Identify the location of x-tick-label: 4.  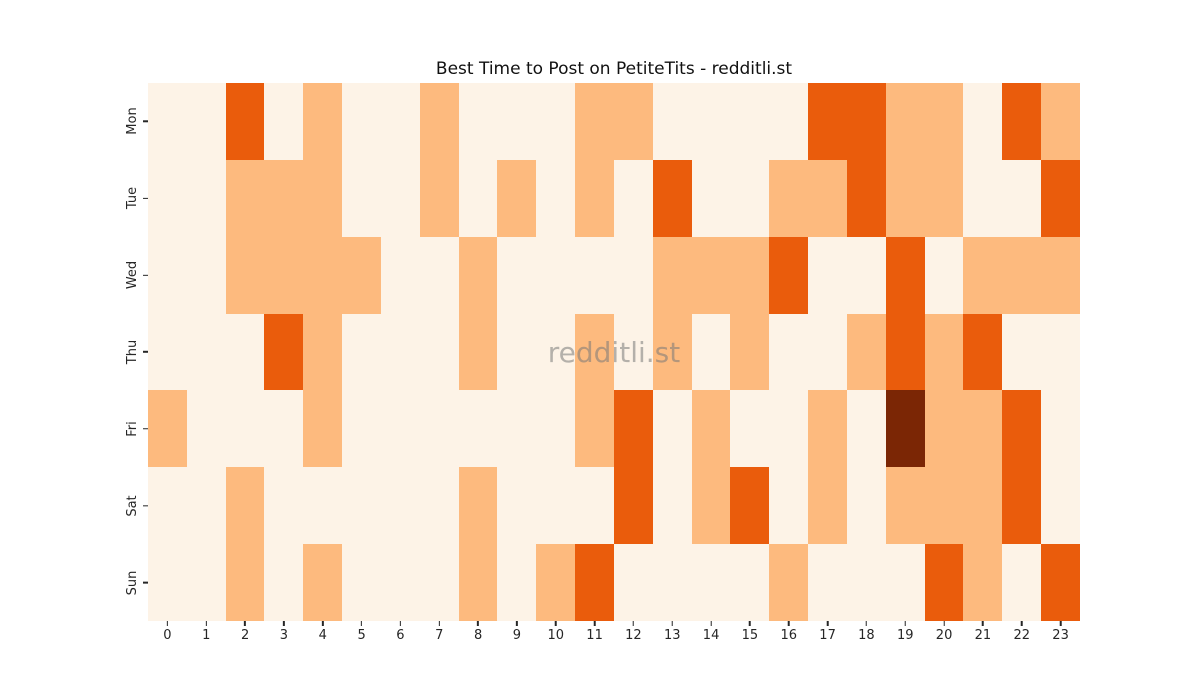
(322, 635).